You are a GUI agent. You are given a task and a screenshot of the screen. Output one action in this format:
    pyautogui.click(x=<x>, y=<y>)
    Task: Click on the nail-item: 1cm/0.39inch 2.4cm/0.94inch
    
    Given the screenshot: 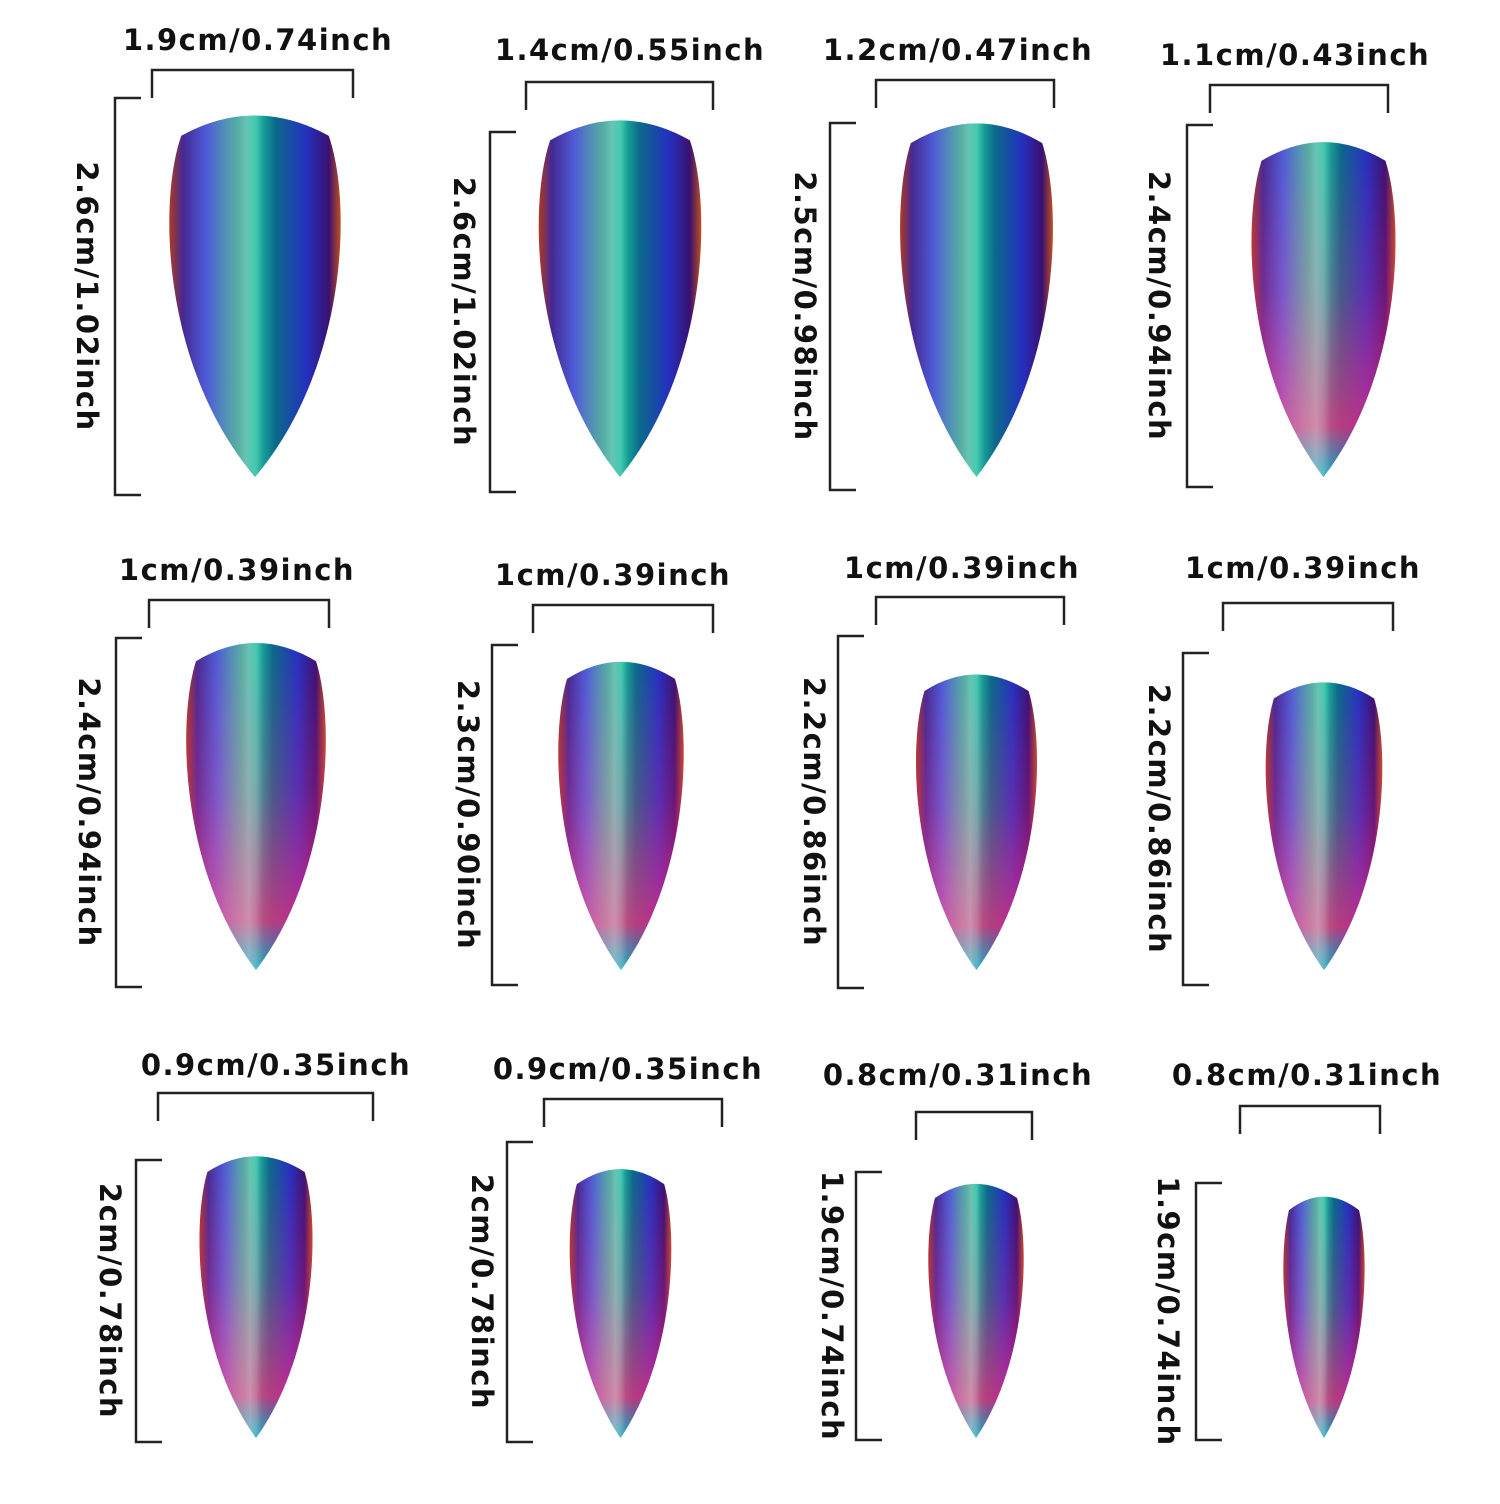 What is the action you would take?
    pyautogui.click(x=213, y=771)
    